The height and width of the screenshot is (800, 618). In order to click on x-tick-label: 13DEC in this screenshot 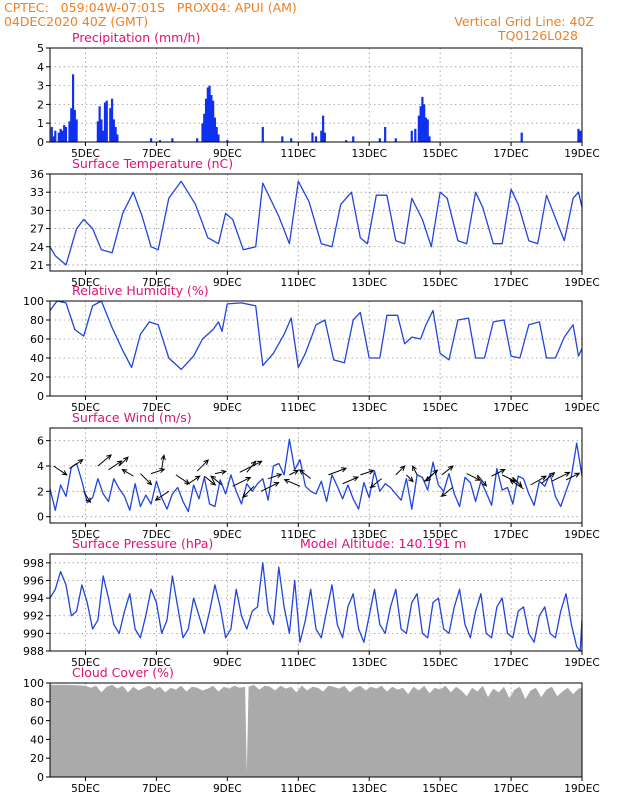, I will do `click(368, 535)`.